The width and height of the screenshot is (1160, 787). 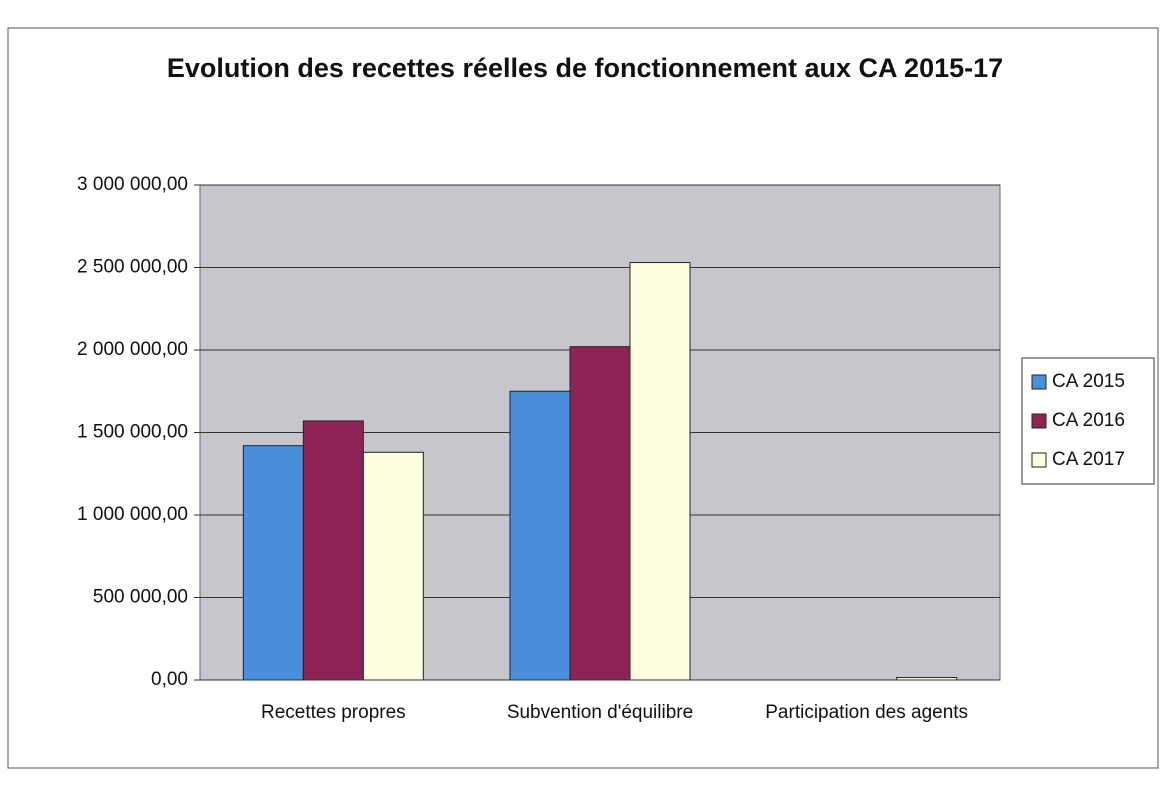 What do you see at coordinates (132, 432) in the screenshot?
I see `y-tick-label: 1 500 000,00` at bounding box center [132, 432].